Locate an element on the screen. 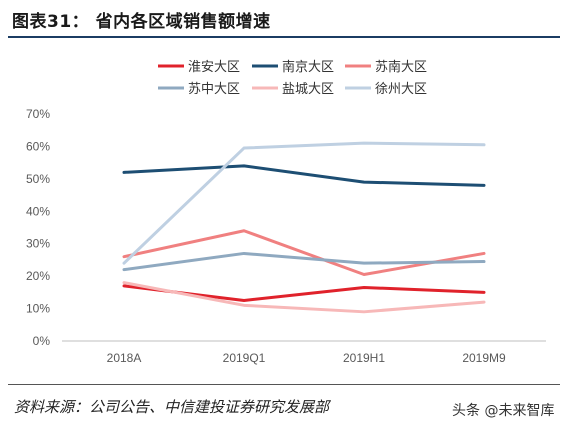  y-tick-label: 40% is located at coordinates (38, 211).